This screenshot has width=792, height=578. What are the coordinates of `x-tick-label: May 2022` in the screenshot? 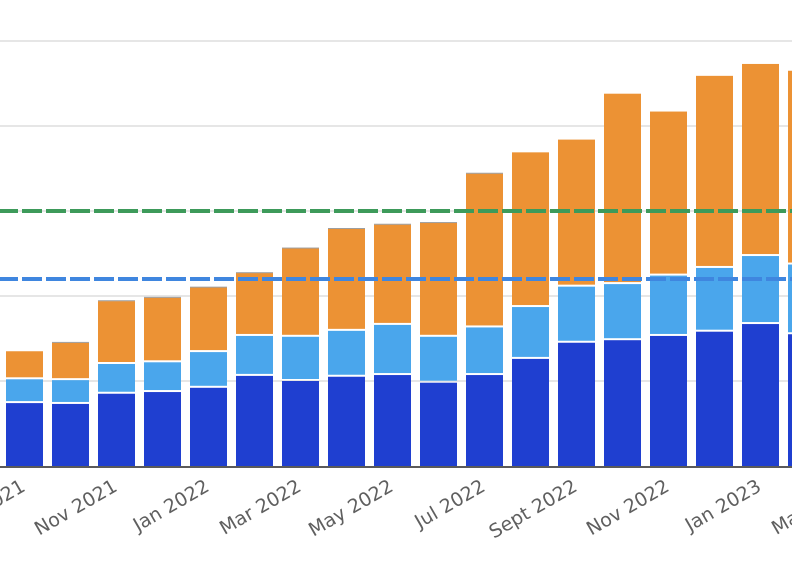 It's located at (351, 508).